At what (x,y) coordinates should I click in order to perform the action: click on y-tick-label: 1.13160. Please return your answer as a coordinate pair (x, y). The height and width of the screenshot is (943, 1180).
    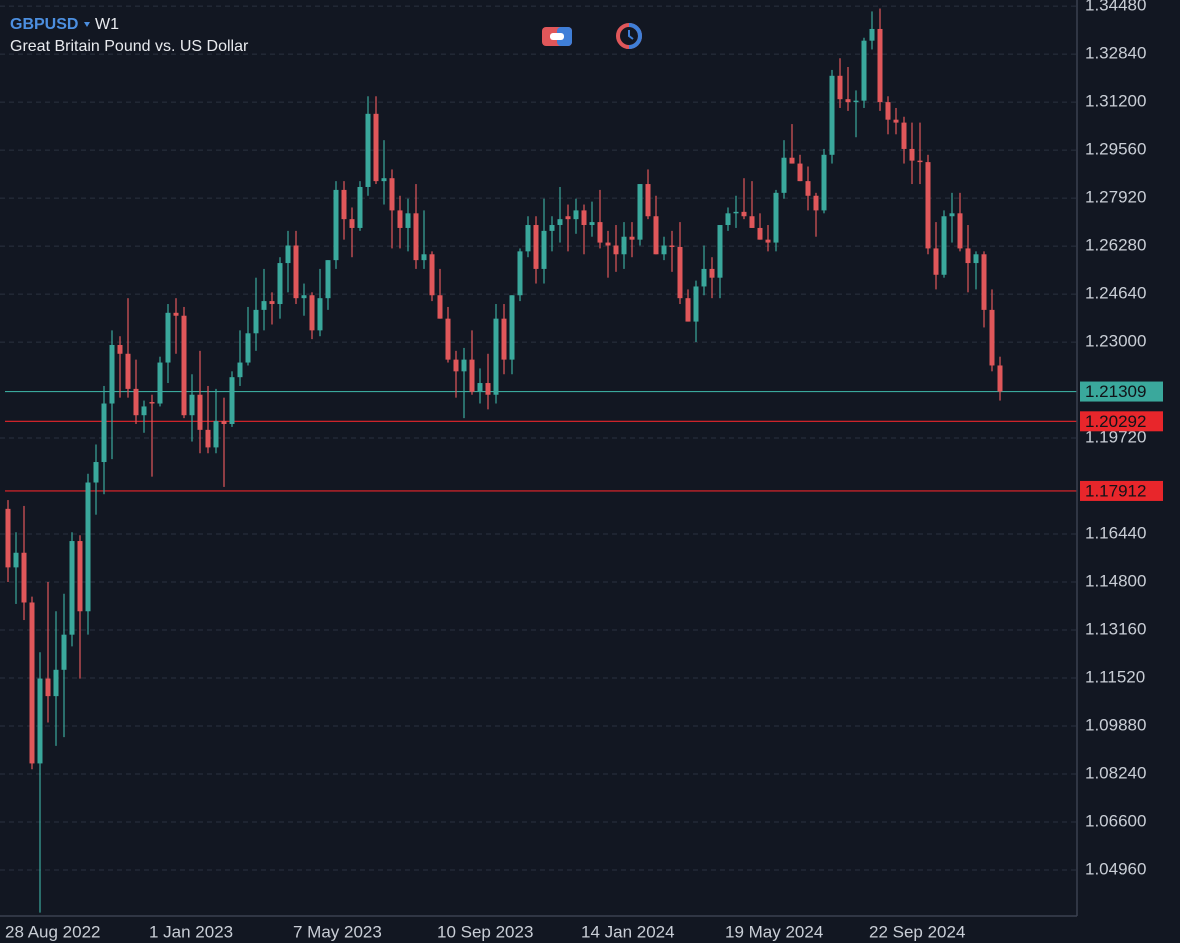
    Looking at the image, I should click on (1115, 628).